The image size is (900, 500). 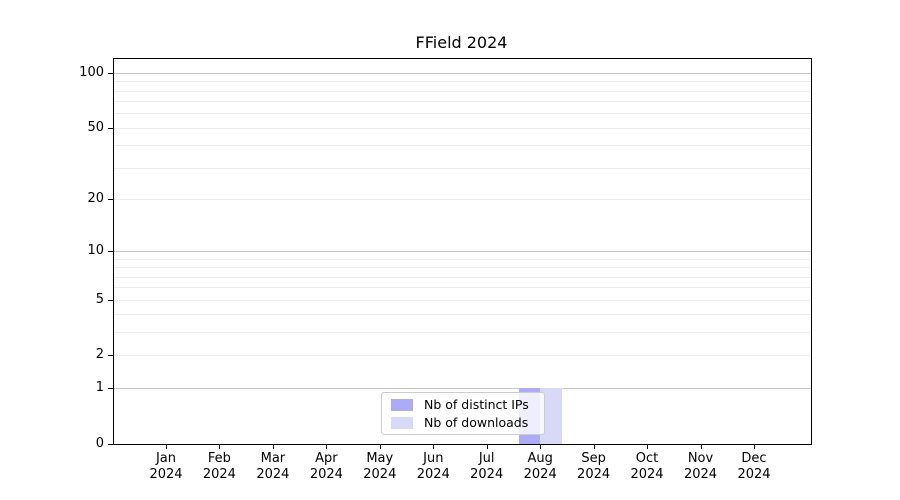 What do you see at coordinates (476, 422) in the screenshot?
I see `legend-label: Nb of downloads` at bounding box center [476, 422].